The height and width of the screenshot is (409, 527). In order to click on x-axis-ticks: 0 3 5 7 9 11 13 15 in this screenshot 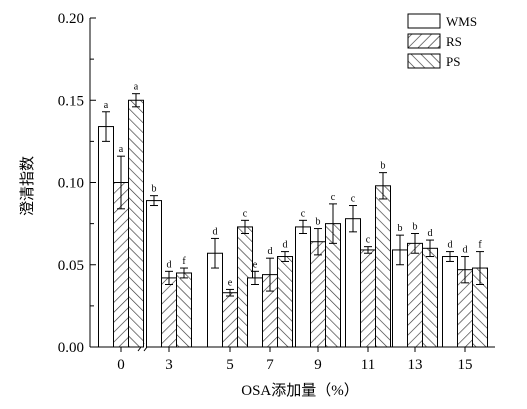, I will do `click(295, 360)`.